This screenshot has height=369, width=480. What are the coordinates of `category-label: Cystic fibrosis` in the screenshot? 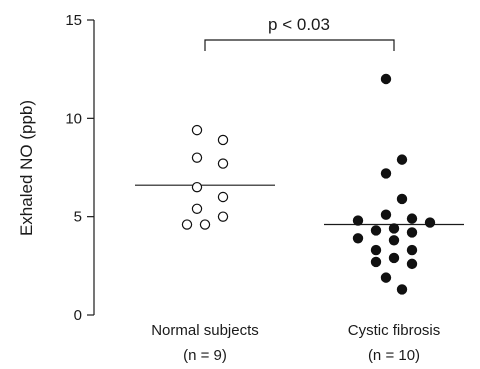 It's located at (394, 330).